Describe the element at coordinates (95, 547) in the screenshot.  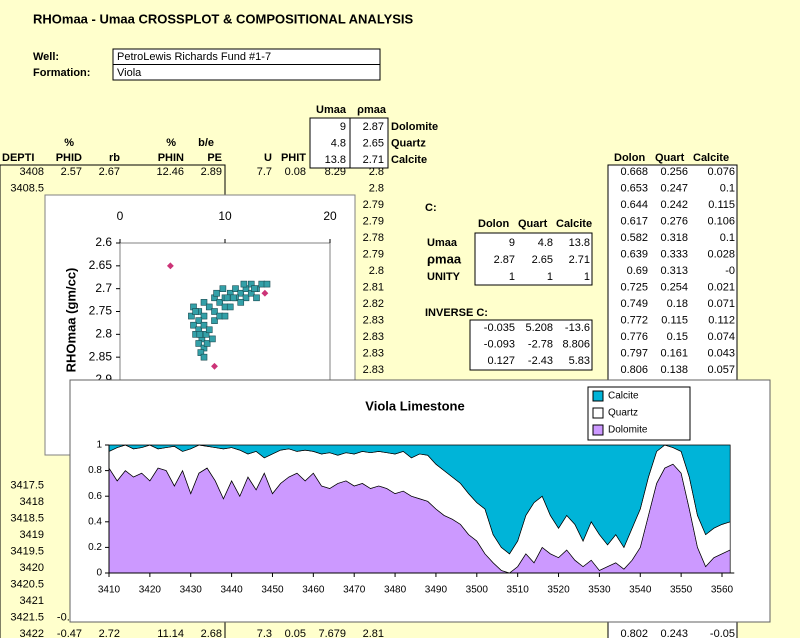
I see `y-tick-label: 0.2` at that location.